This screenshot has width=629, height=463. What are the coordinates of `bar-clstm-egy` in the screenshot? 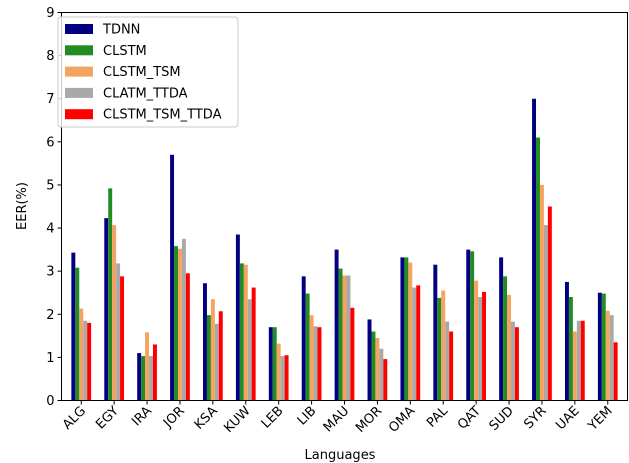 It's located at (110, 294).